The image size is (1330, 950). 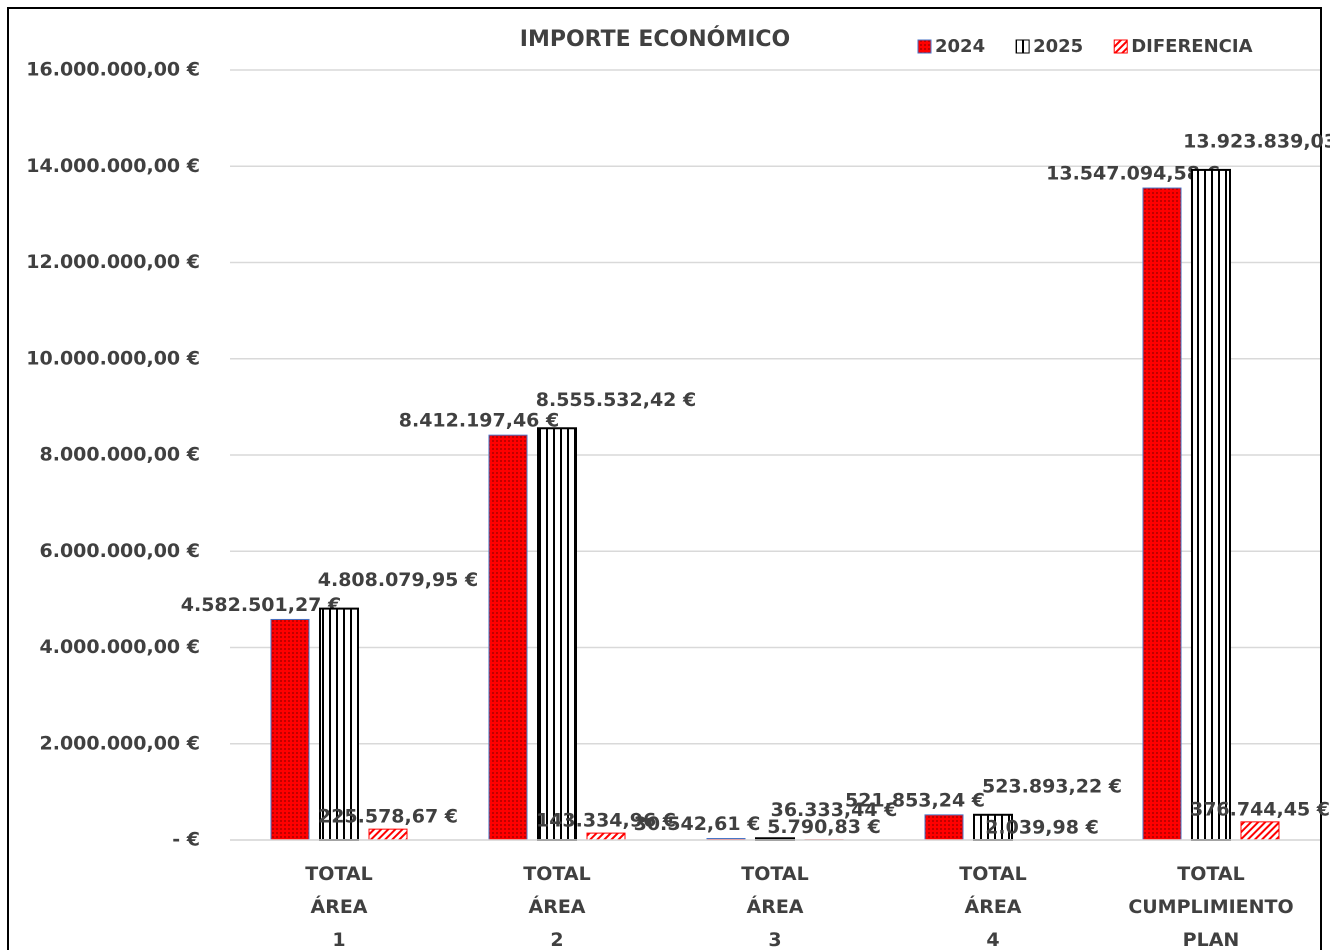 What do you see at coordinates (960, 46) in the screenshot?
I see `legend-label: 2024` at bounding box center [960, 46].